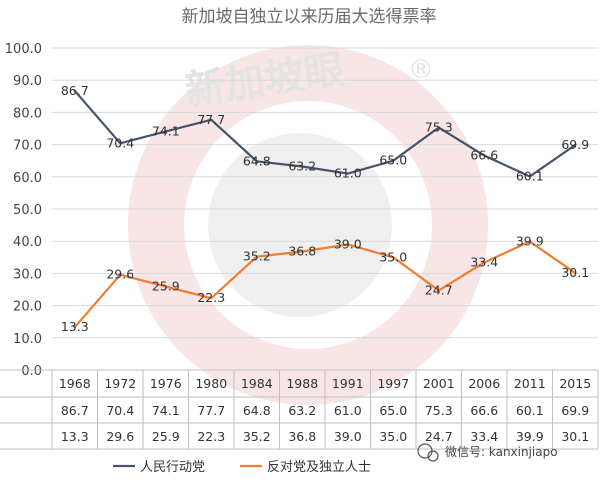  Describe the element at coordinates (27, 210) in the screenshot. I see `y-tick-label: 50.0` at that location.